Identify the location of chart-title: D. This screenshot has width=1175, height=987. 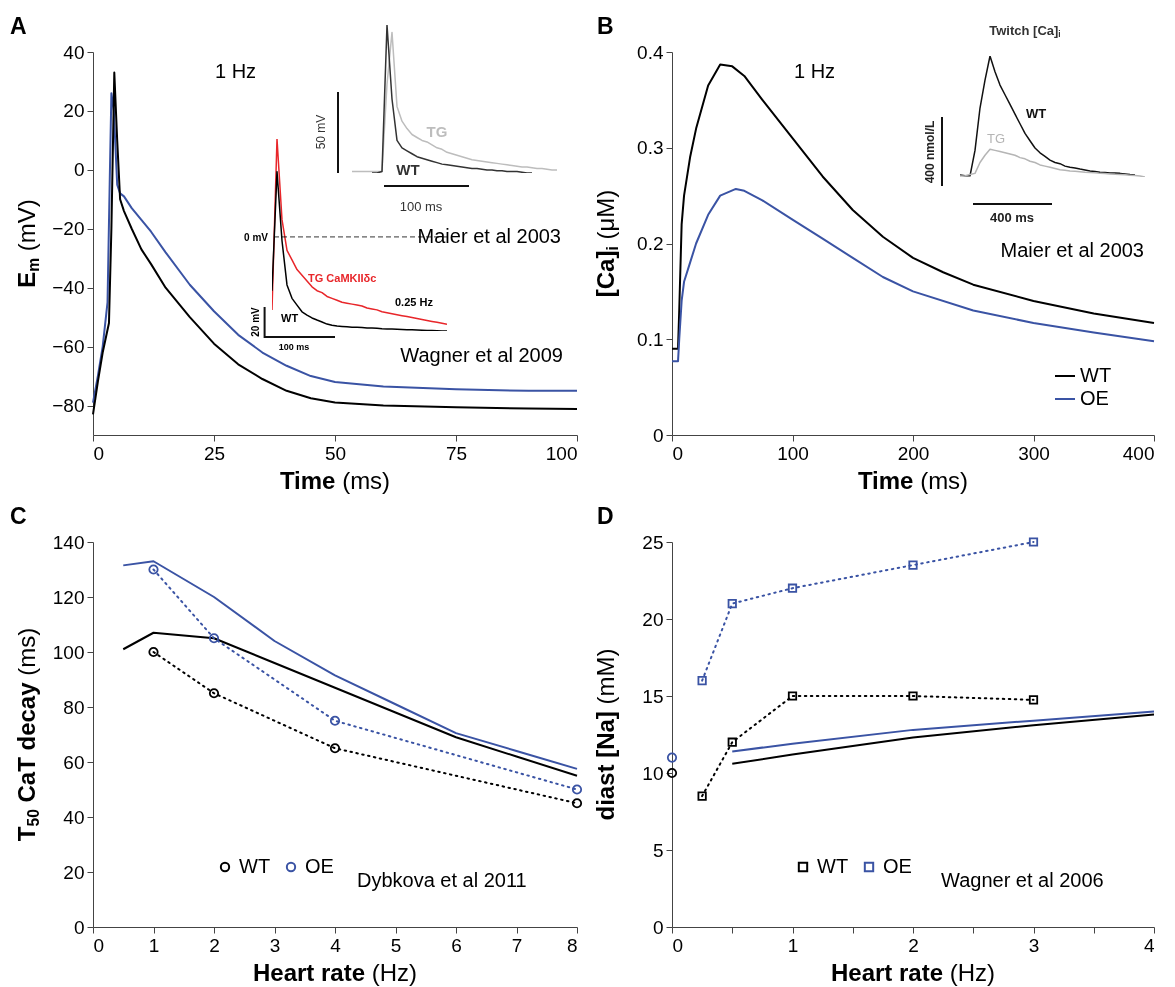
(605, 516).